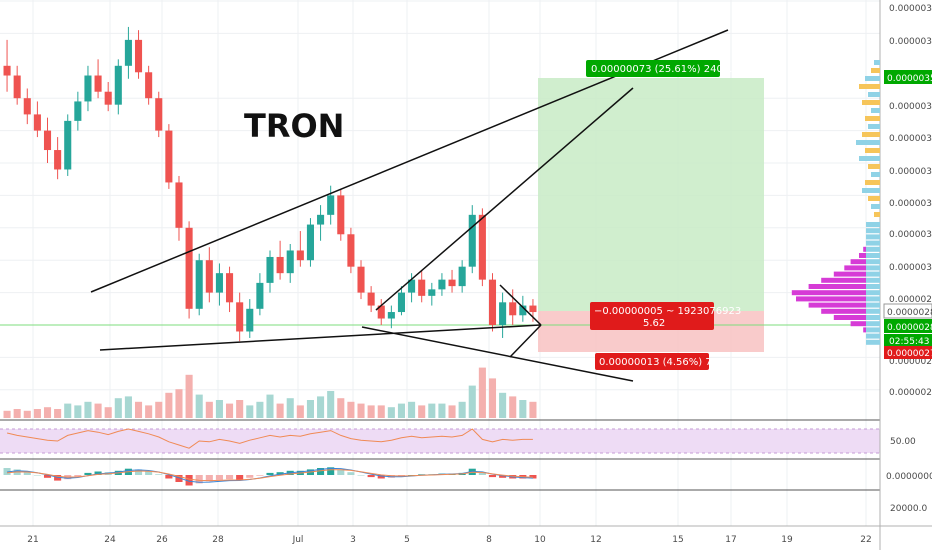 The image size is (932, 550). What do you see at coordinates (910, 9) in the screenshot?
I see `price-tick-label: 0.00000380` at bounding box center [910, 9].